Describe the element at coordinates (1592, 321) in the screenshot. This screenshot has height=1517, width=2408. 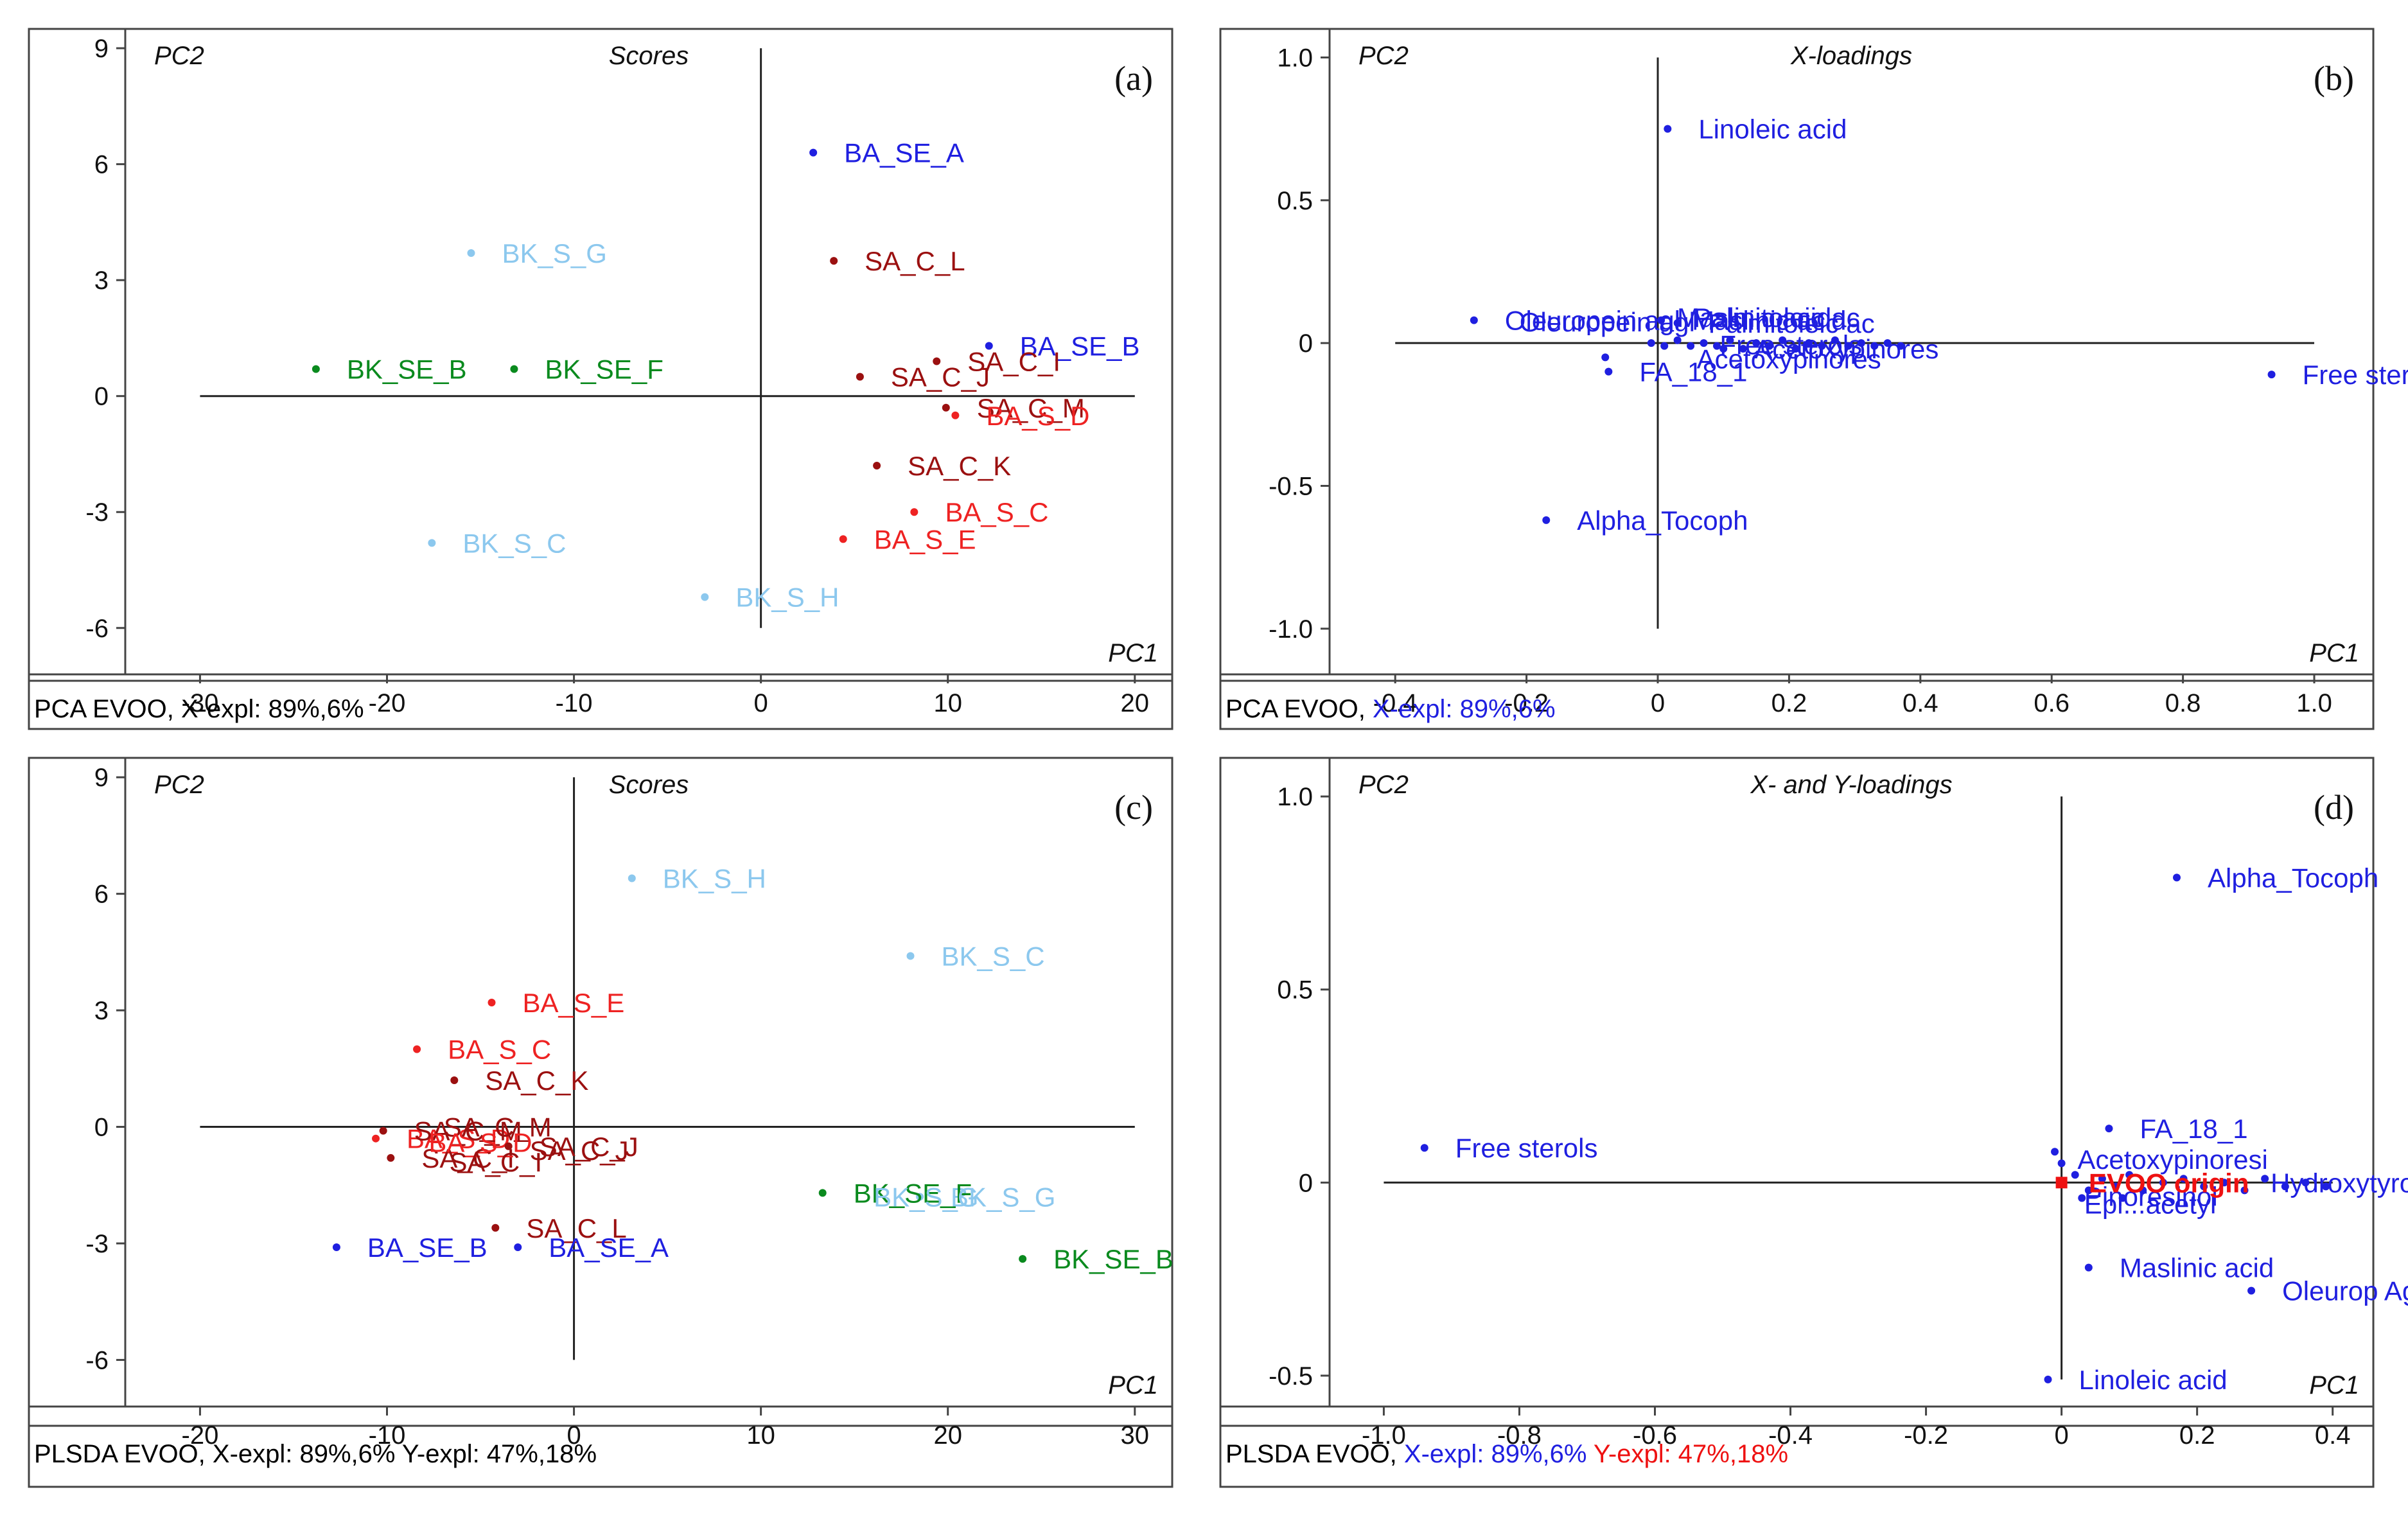
I see `label-oleuropein-agl: Oleuropein agl` at that location.